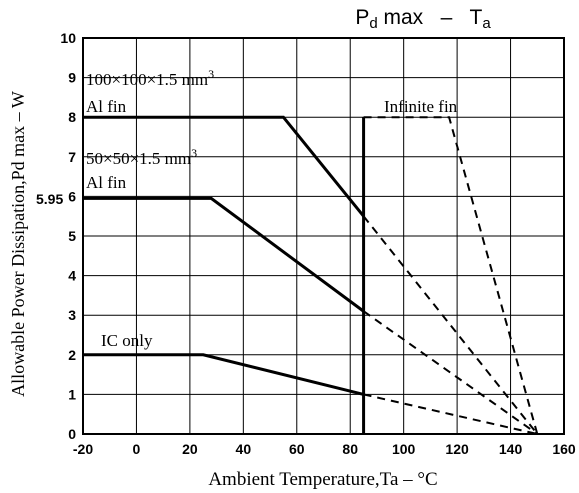 Image resolution: width=579 pixels, height=493 pixels. What do you see at coordinates (404, 449) in the screenshot?
I see `x-tick-label: 100` at bounding box center [404, 449].